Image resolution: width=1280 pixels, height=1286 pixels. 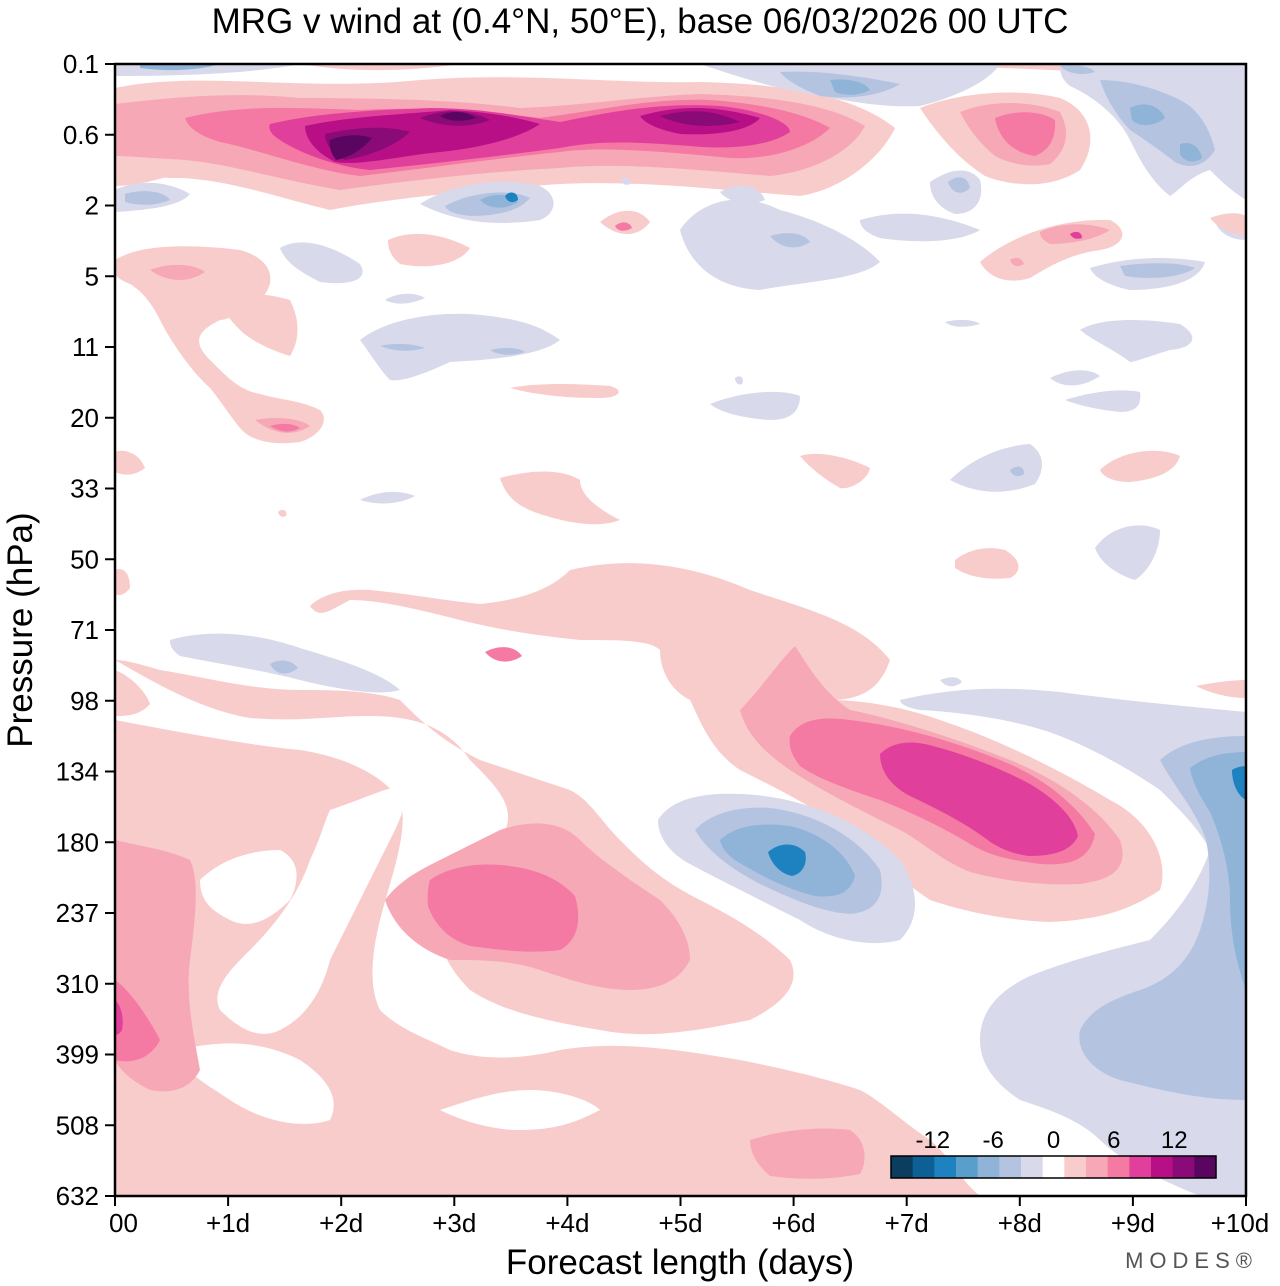 I want to click on colorbar-frame, so click(x=1053, y=1167).